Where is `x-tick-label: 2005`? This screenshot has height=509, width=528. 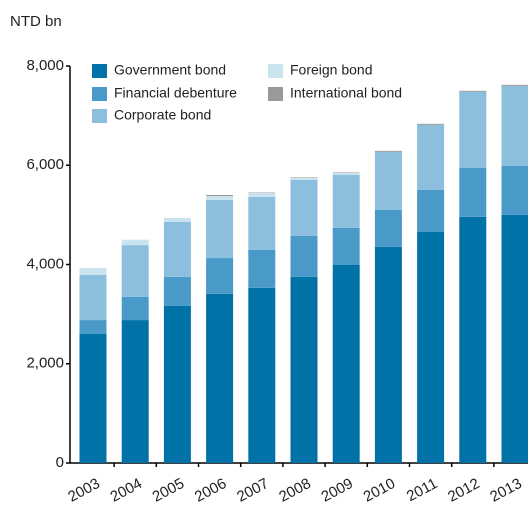
x-tick-label: 2005 is located at coordinates (168, 490).